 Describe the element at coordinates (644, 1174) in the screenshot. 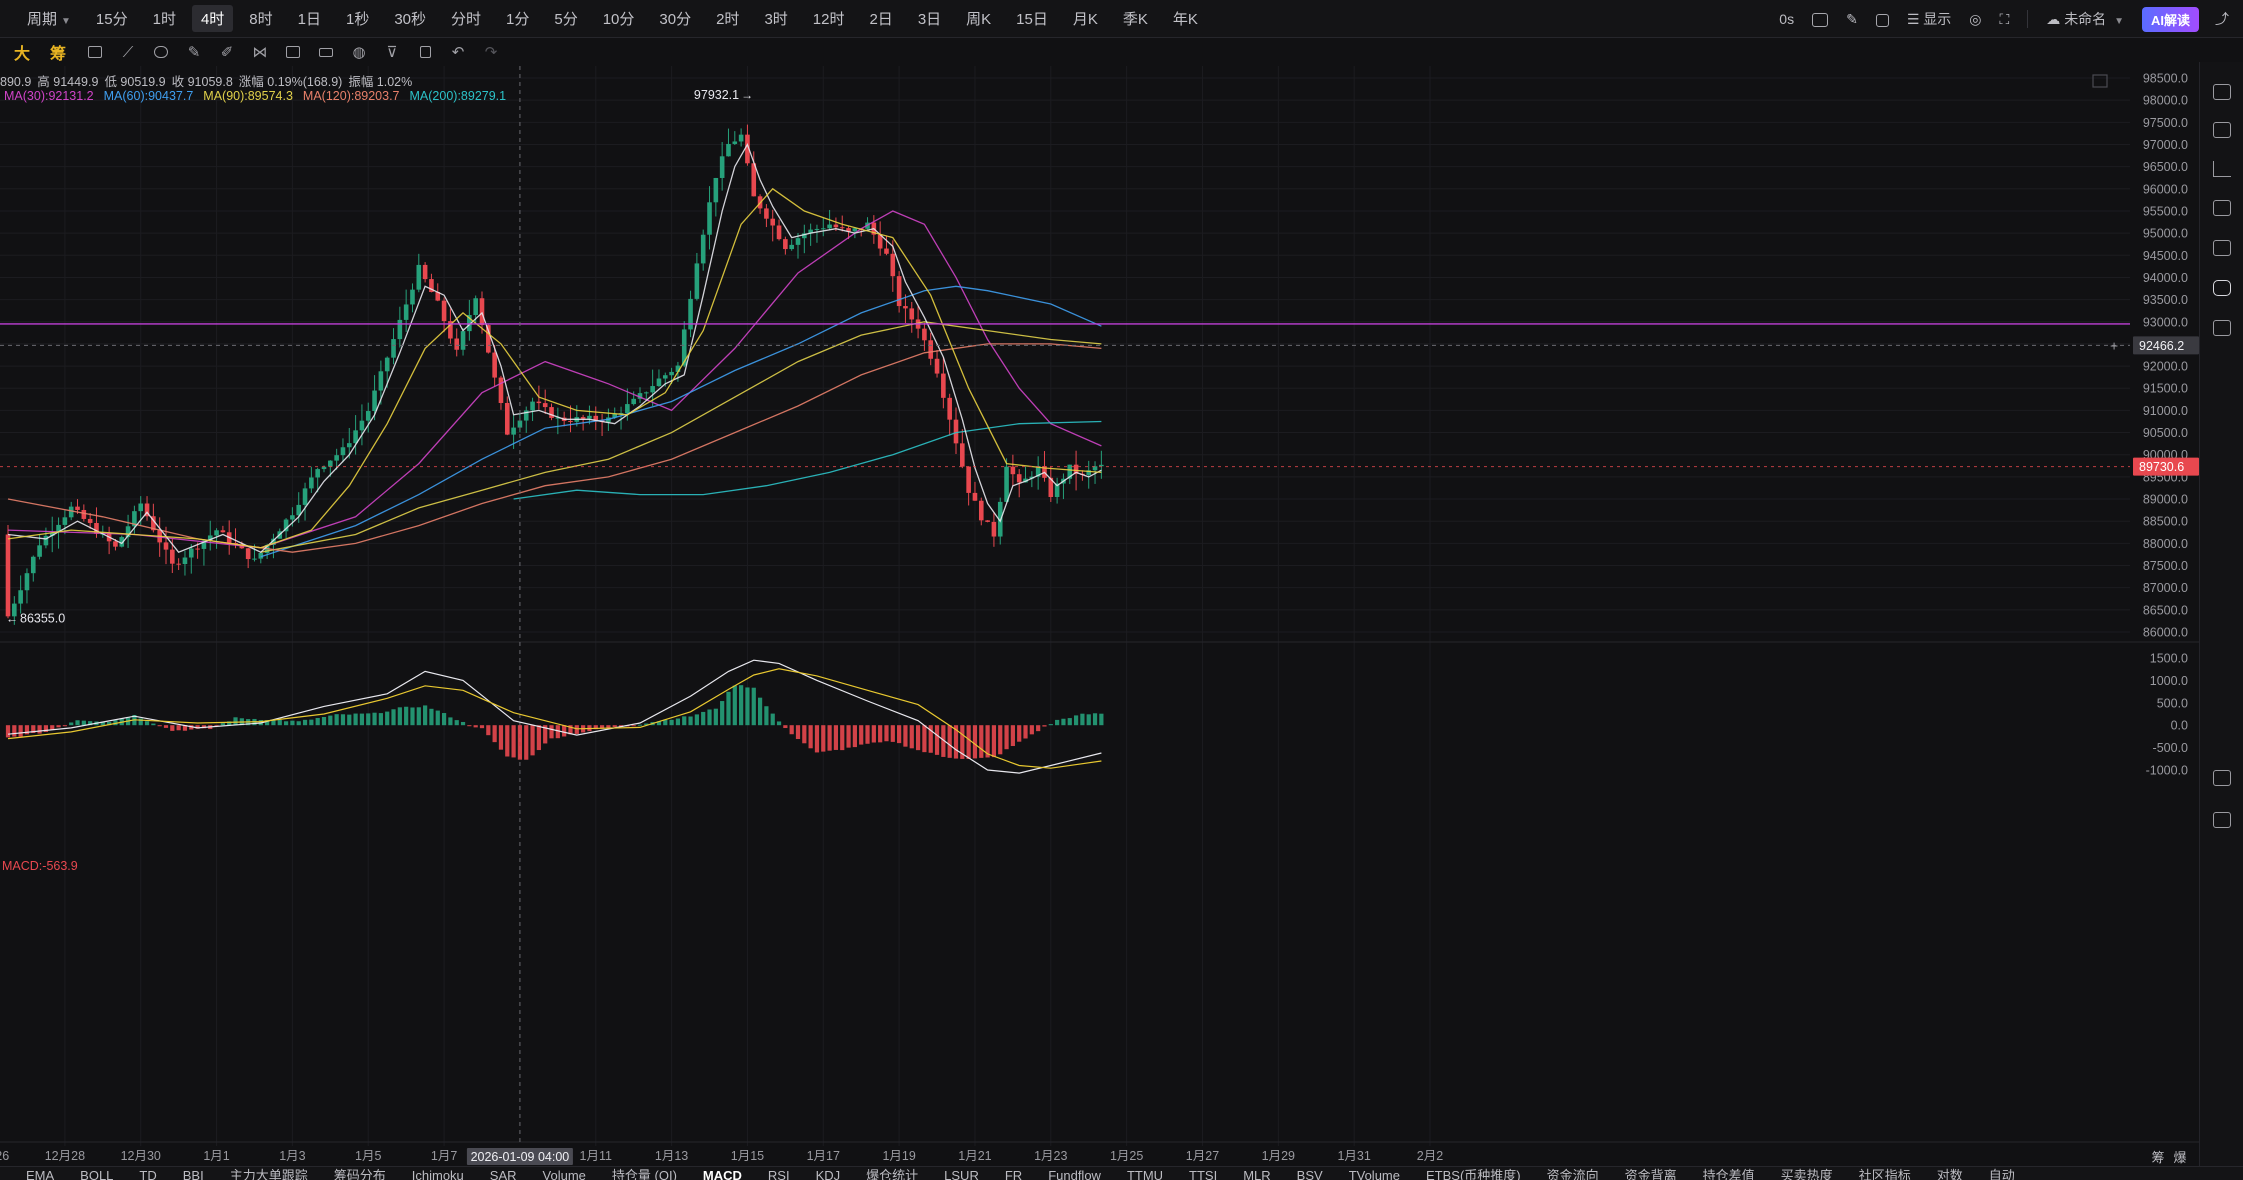

I see `indicator-tab: 持仓量 (OI)` at that location.